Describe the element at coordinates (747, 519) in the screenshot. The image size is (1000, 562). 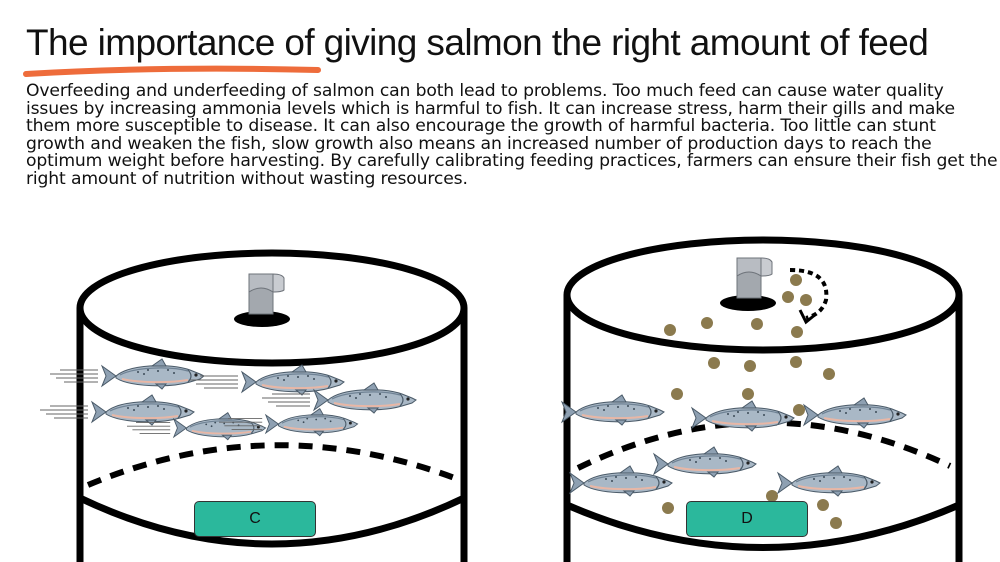
I see `tank-d-label: D` at that location.